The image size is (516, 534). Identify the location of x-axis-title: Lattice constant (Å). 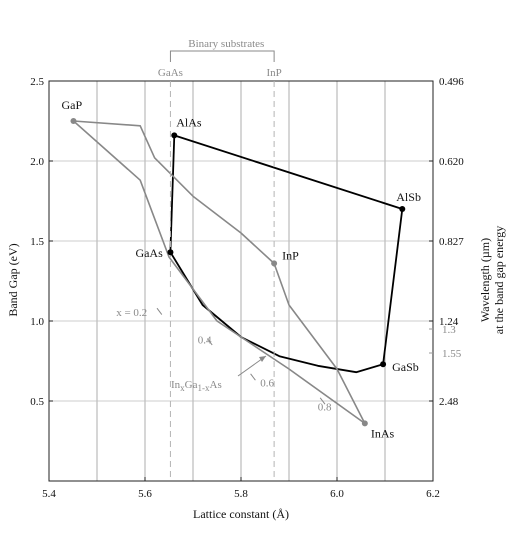
(241, 514).